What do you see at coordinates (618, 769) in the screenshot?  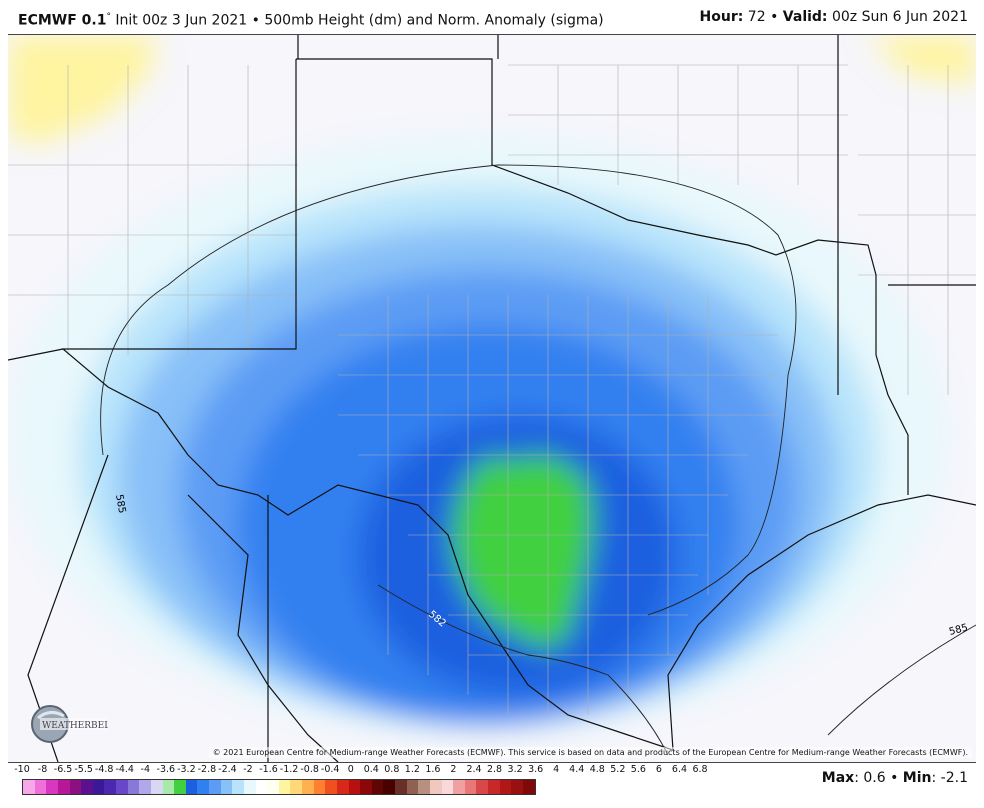 I see `legend-tick-label: 5.2` at bounding box center [618, 769].